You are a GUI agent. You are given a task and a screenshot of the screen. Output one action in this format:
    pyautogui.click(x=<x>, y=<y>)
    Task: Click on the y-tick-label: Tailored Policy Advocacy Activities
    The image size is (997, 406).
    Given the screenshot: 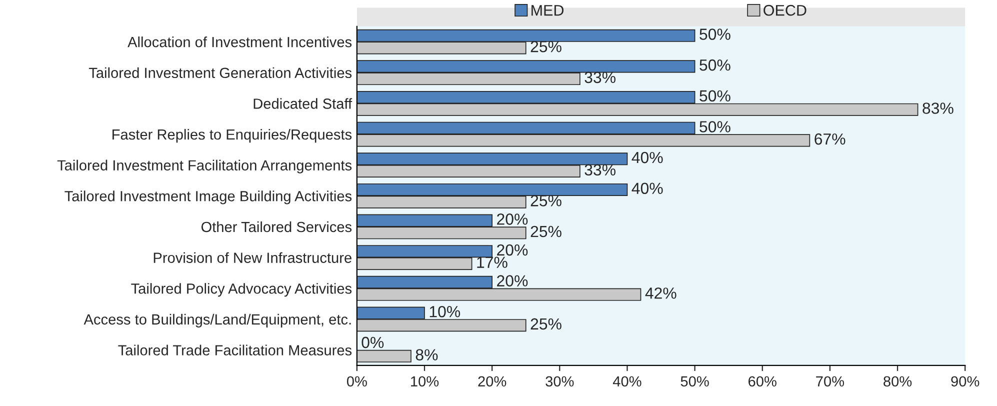 What is the action you would take?
    pyautogui.click(x=241, y=290)
    